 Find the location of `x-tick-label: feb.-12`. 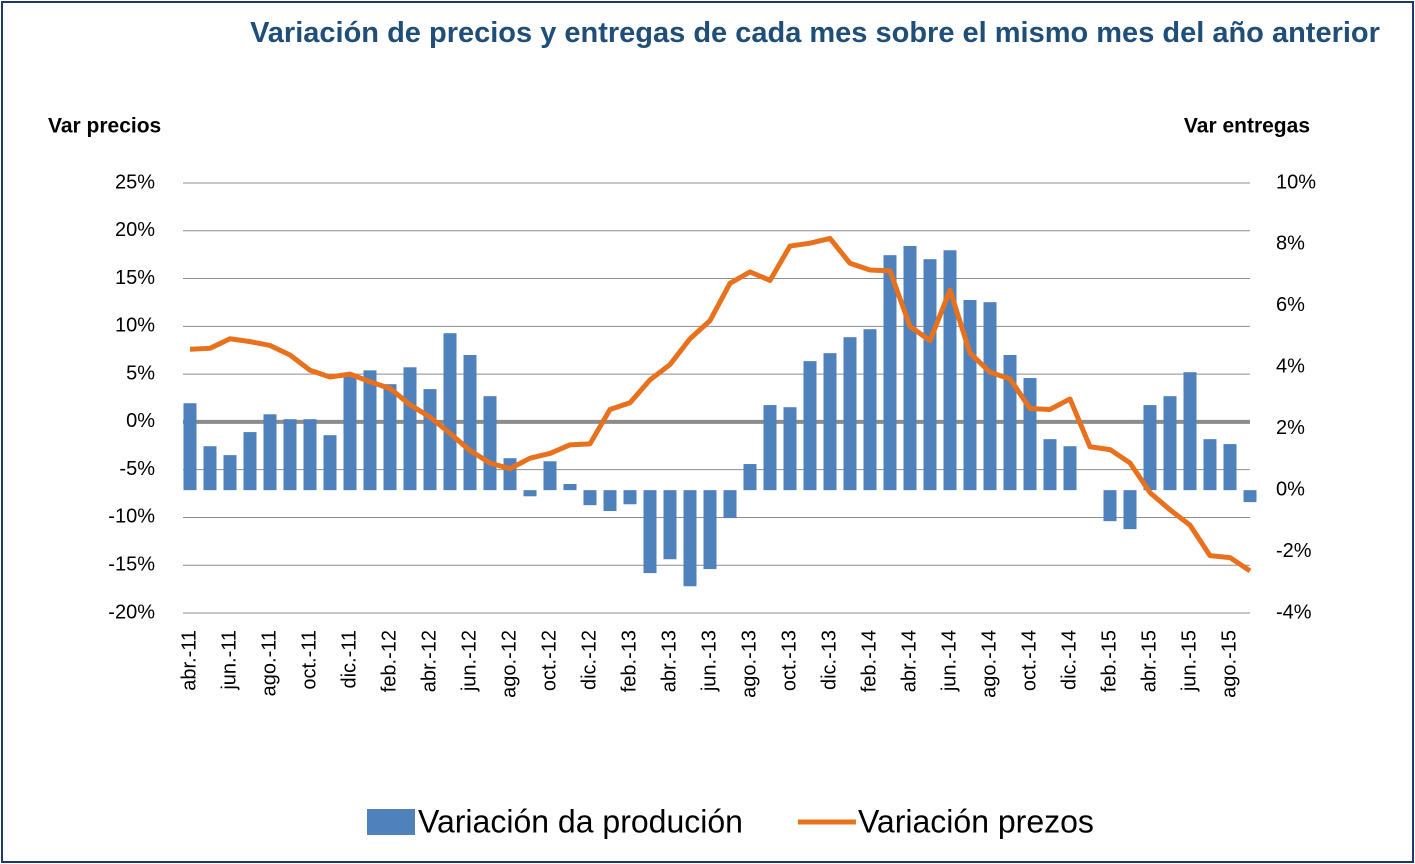

x-tick-label: feb.-12 is located at coordinates (389, 661).